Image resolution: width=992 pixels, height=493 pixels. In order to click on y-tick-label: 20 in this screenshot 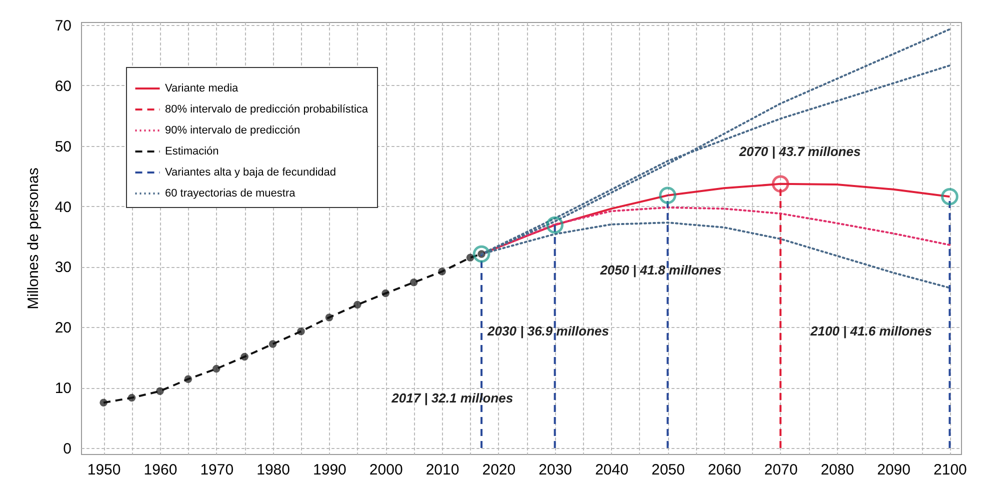, I will do `click(63, 328)`.